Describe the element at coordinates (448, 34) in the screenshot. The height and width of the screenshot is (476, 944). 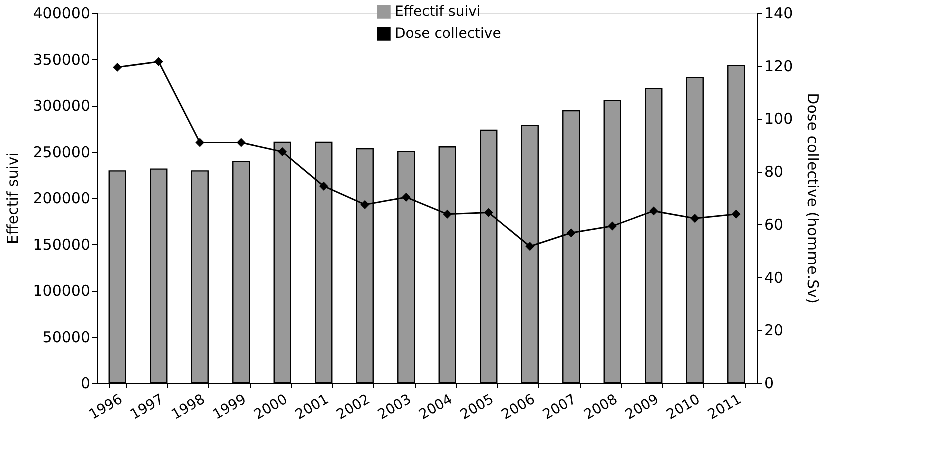
I see `legend-label: Dose collective` at that location.